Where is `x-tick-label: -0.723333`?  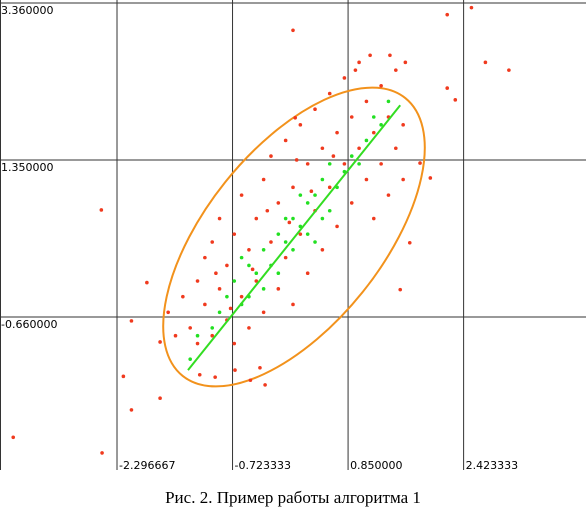
x-tick-label: -0.723333 is located at coordinates (263, 465).